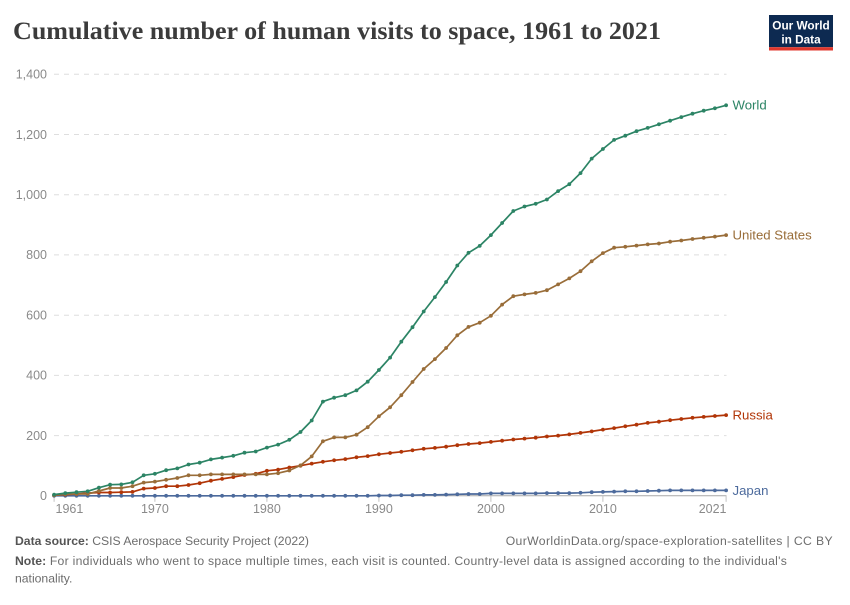 This screenshot has width=850, height=605. Describe the element at coordinates (155, 509) in the screenshot. I see `svg-text: 1970` at that location.